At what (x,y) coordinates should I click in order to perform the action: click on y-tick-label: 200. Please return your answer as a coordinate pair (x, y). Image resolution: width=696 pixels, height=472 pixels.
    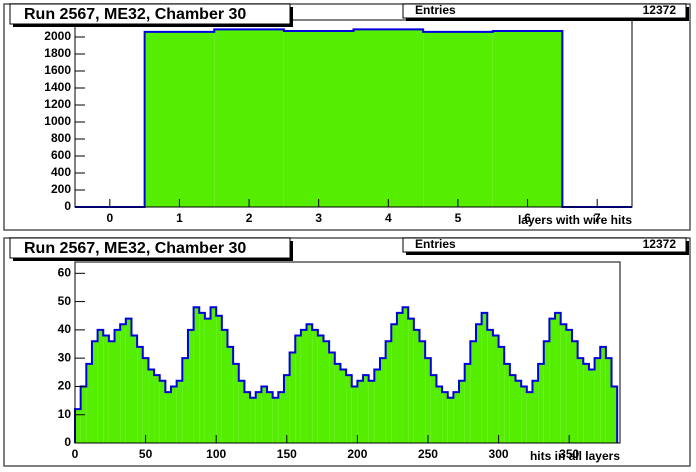
    Looking at the image, I should click on (61, 189).